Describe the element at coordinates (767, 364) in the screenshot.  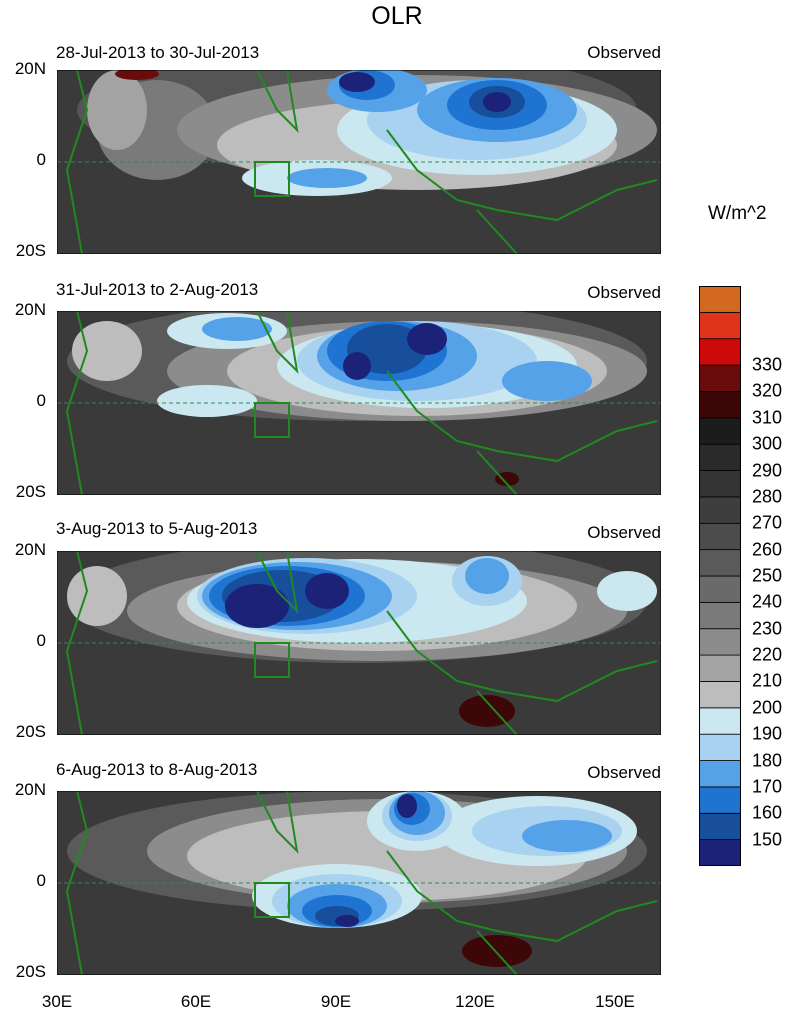
I see `colorbar-tick-label: 330` at that location.